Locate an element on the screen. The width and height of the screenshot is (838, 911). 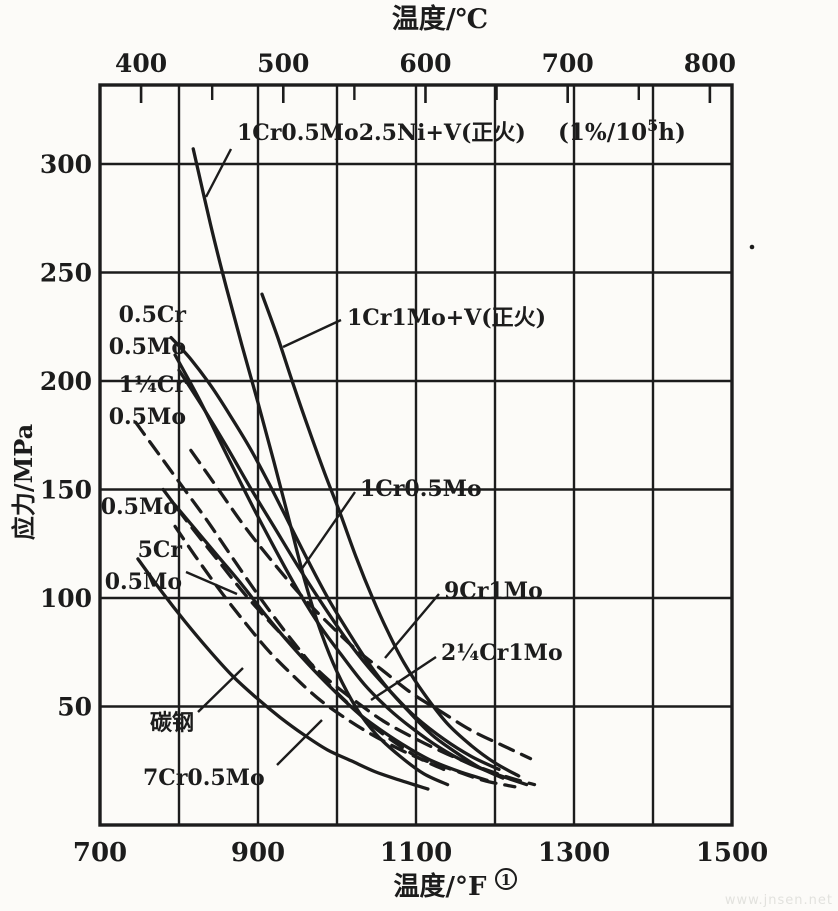
top-tick-label-700C: 700 is located at coordinates (568, 63).